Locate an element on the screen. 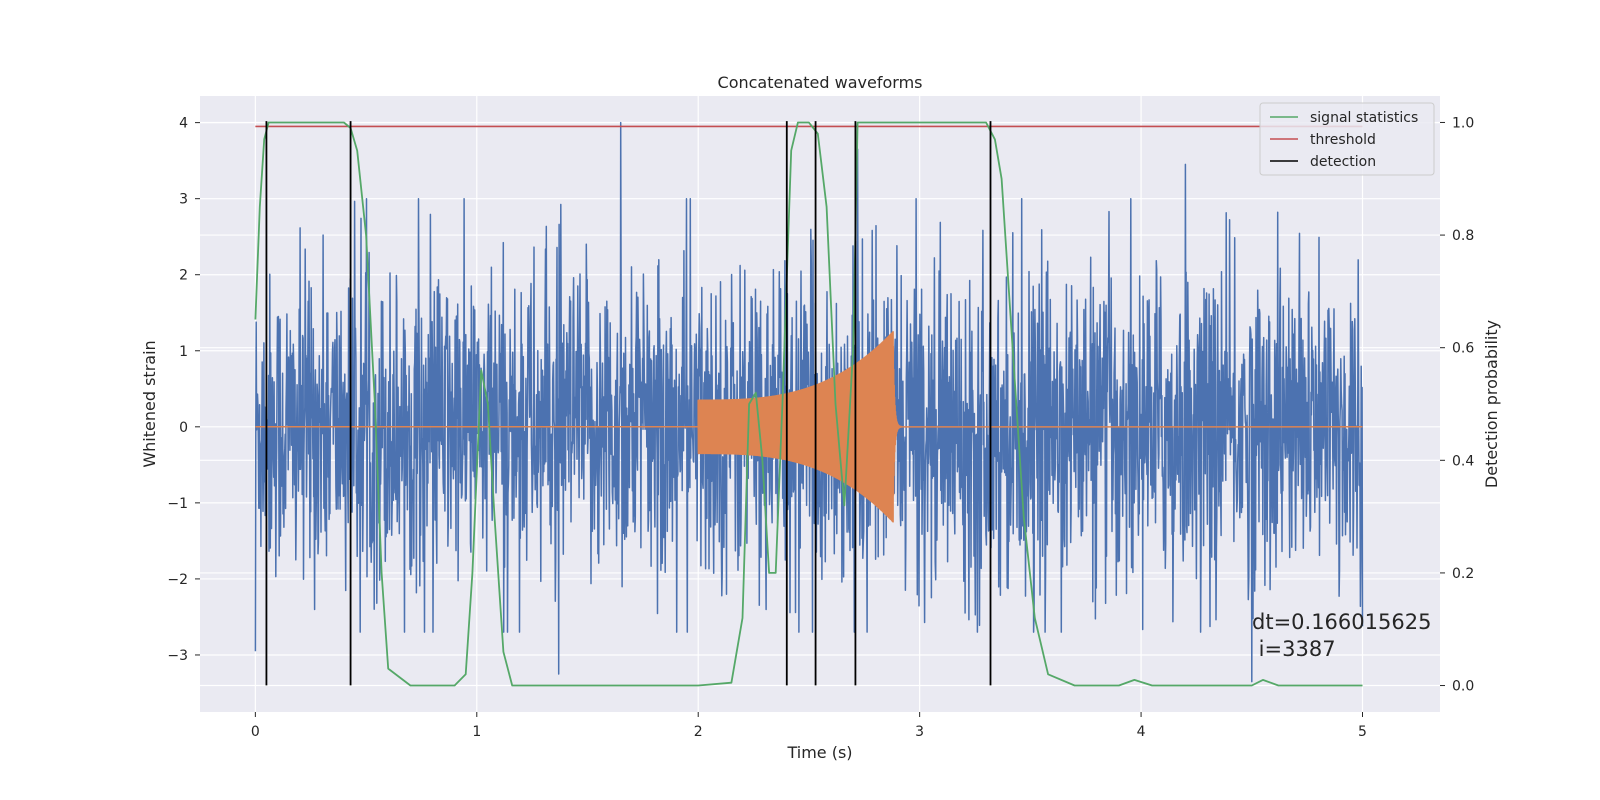  y2-tick-label: 1.0 is located at coordinates (1463, 123).